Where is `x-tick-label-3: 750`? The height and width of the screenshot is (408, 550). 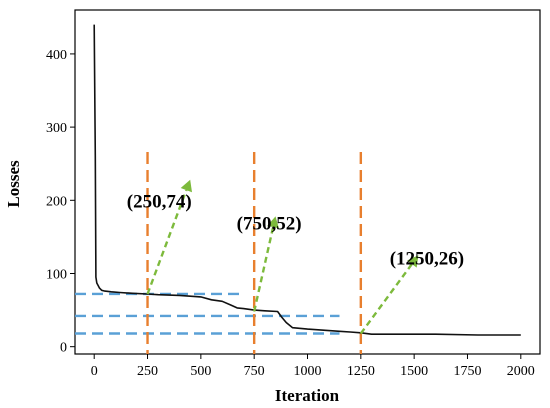
x-tick-label-3: 750 is located at coordinates (254, 371).